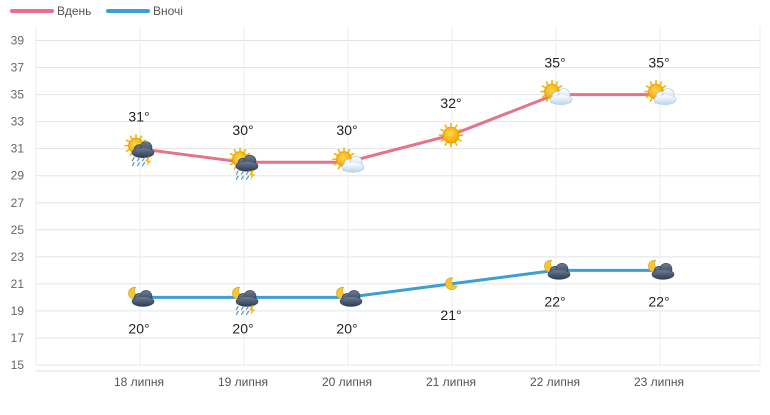 The image size is (770, 415). Describe the element at coordinates (139, 382) in the screenshot. I see `x-tick-label: 18 липня` at that location.